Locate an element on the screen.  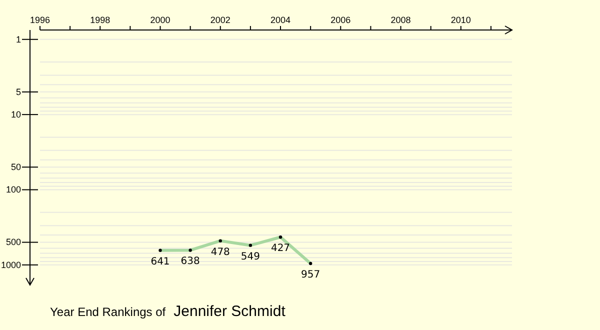
text: Year End Rankings of is located at coordinates (108, 312).